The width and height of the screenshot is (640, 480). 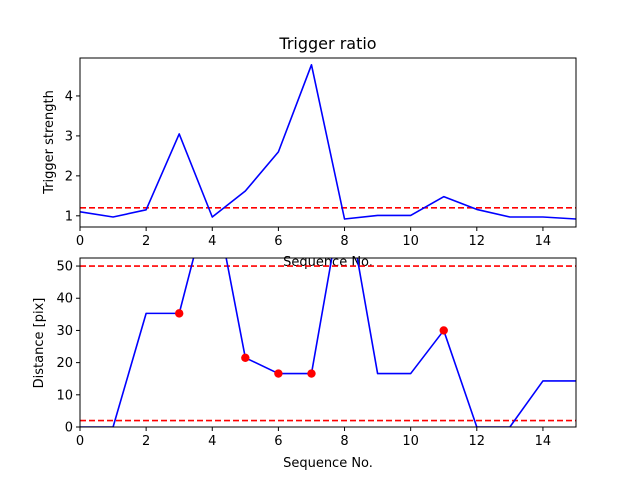 I want to click on y-axis-label: Distance [pix], so click(x=39, y=343).